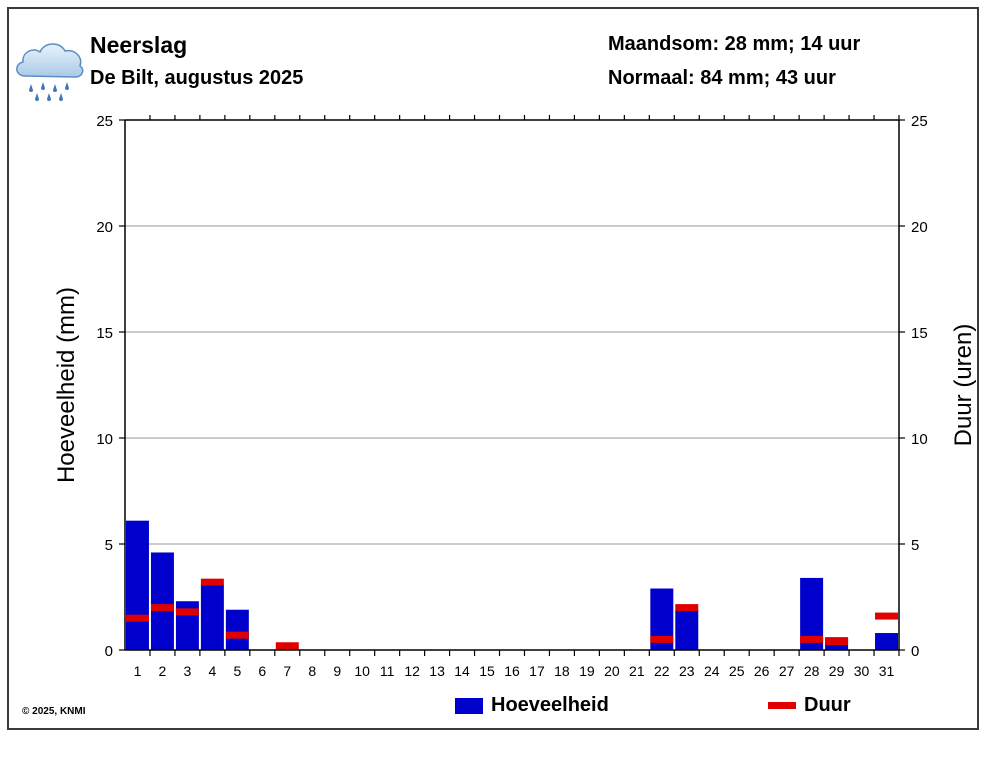  I want to click on legend-swatch-hoeveelheid, so click(469, 705).